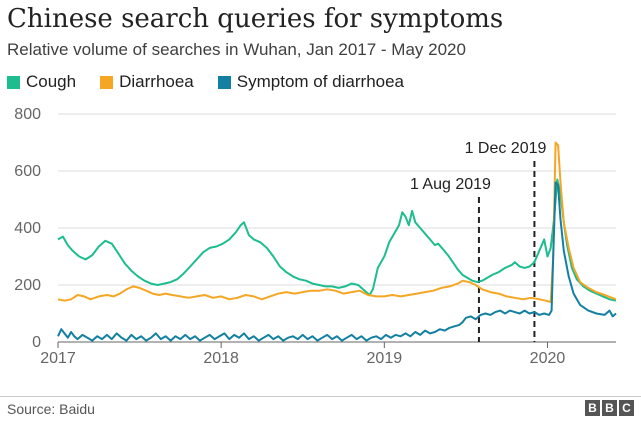 The image size is (641, 421). What do you see at coordinates (156, 81) in the screenshot?
I see `legend-label-diarrhoea: Diarrhoea` at bounding box center [156, 81].